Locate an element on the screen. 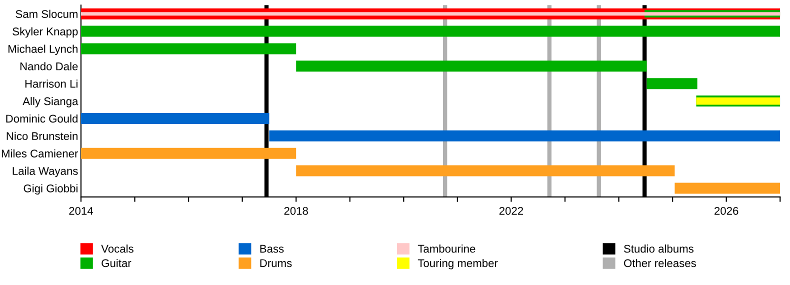  legend-label: Guitar is located at coordinates (117, 263).